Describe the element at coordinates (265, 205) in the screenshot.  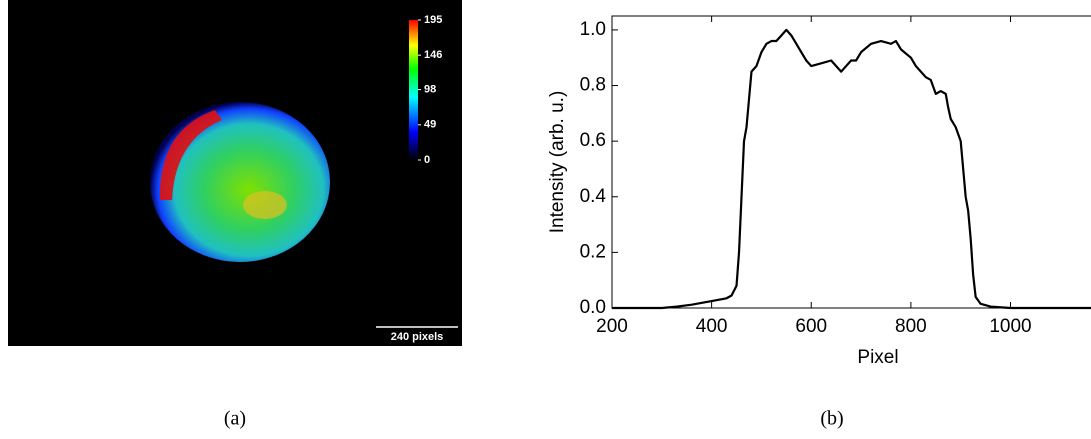
I see `beam-hot-spot` at that location.